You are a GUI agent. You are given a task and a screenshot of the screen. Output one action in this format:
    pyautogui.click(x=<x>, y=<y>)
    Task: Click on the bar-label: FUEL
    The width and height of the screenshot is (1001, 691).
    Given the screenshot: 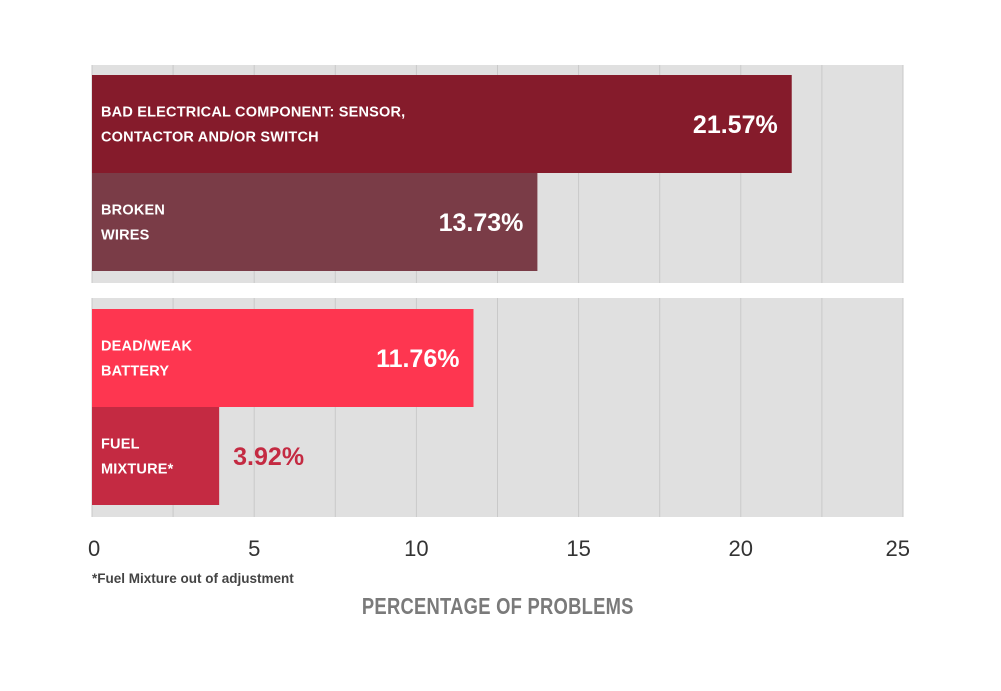 What is the action you would take?
    pyautogui.click(x=120, y=445)
    